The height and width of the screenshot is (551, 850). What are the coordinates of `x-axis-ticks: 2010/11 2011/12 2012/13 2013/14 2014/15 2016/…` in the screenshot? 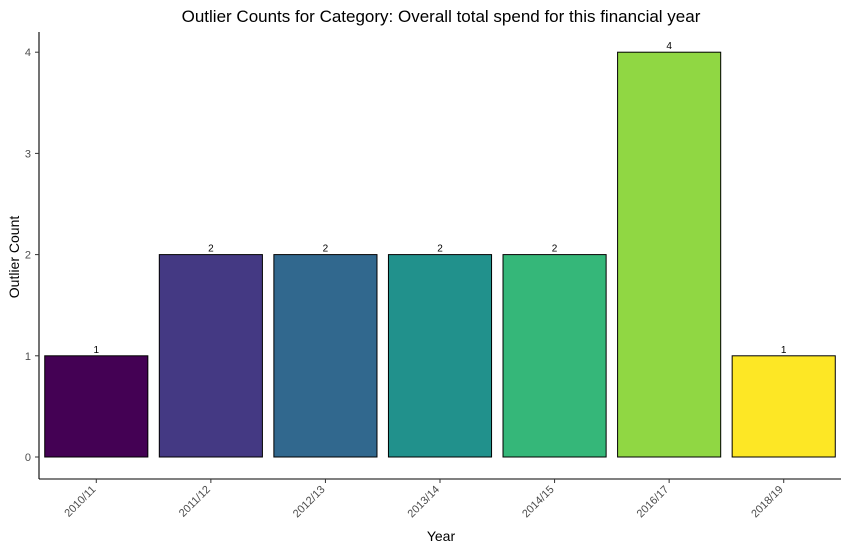 It's located at (424, 500).